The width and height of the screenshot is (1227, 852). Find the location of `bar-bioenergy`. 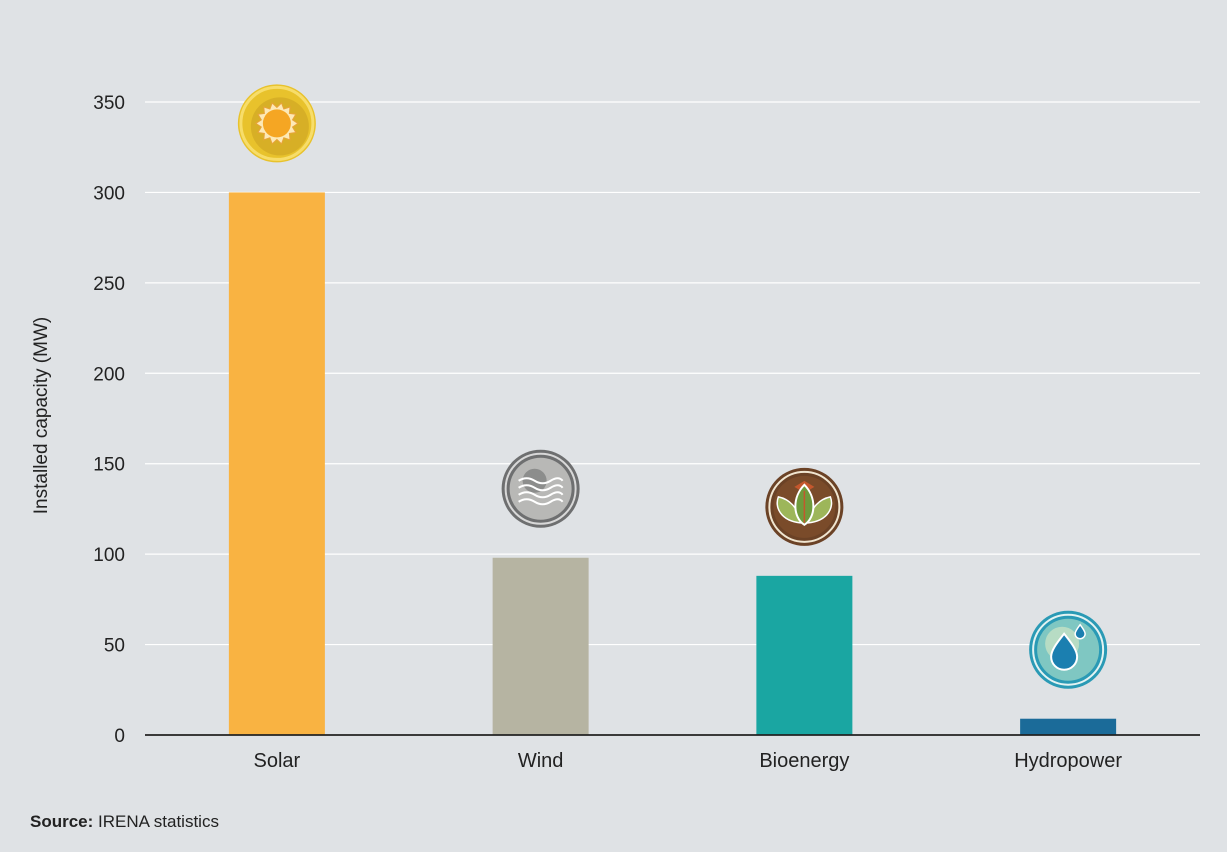

bar-bioenergy is located at coordinates (804, 655).